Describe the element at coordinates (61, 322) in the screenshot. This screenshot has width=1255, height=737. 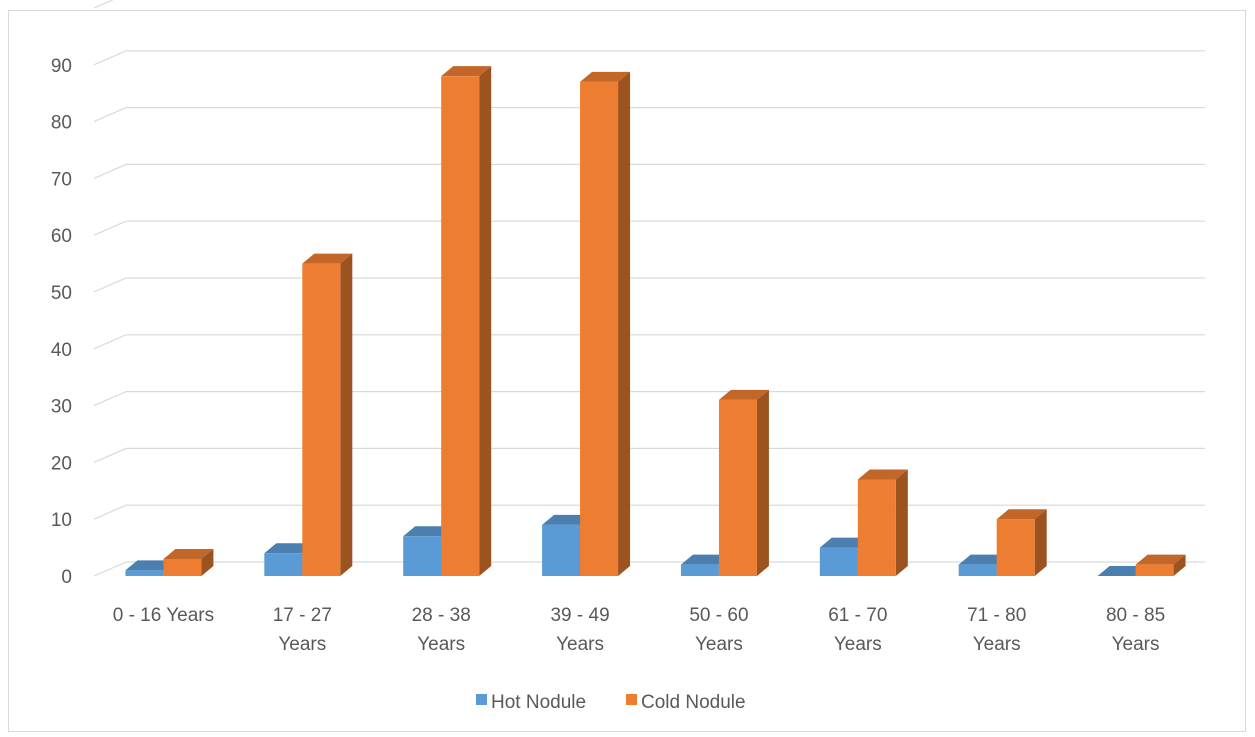
I see `y-axis-ticks: 0 10 20 30 40 50 60 70 80 90` at that location.